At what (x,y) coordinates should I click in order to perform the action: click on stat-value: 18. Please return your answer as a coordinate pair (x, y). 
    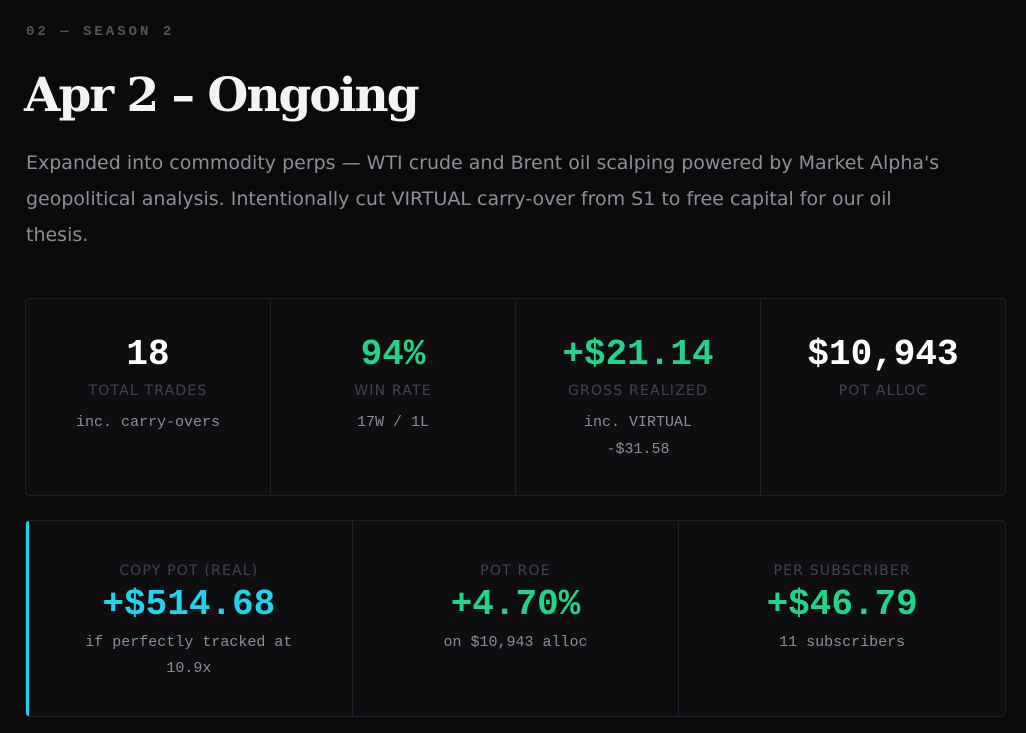
    Looking at the image, I should click on (148, 354).